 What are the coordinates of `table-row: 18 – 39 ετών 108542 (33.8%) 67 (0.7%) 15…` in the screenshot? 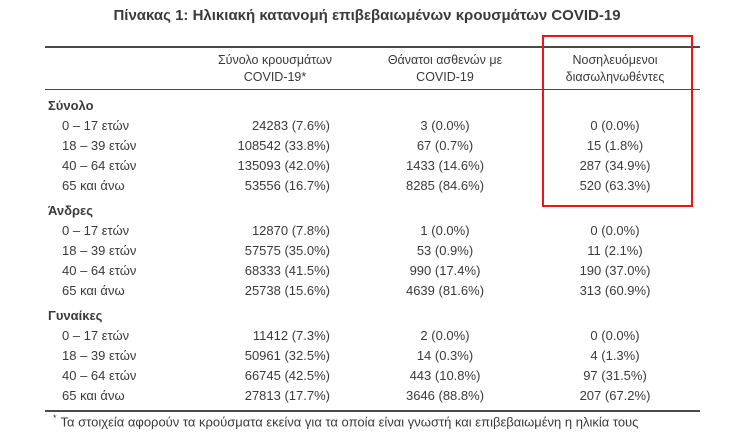 It's located at (372, 146).